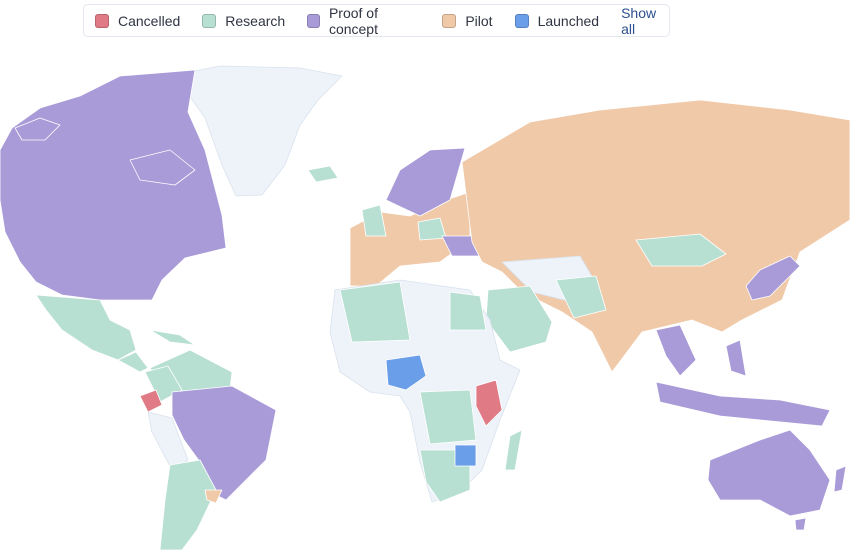 The image size is (850, 550). I want to click on legend-item: Proof of concept, so click(363, 21).